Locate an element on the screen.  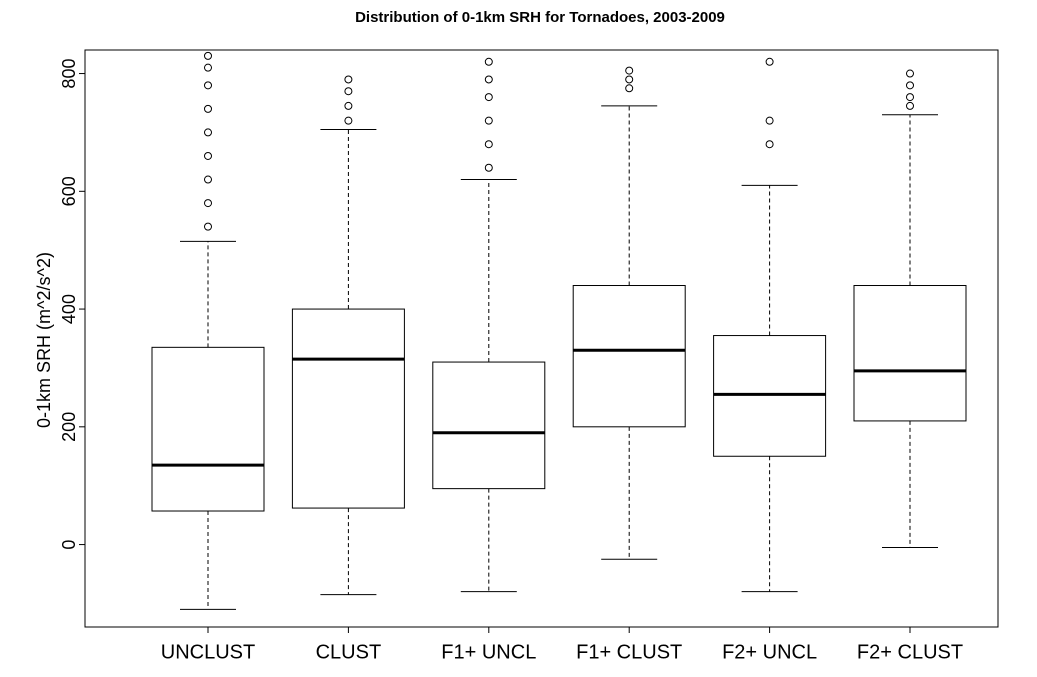
x-tick-label: F1+ UNCL is located at coordinates (488, 652).